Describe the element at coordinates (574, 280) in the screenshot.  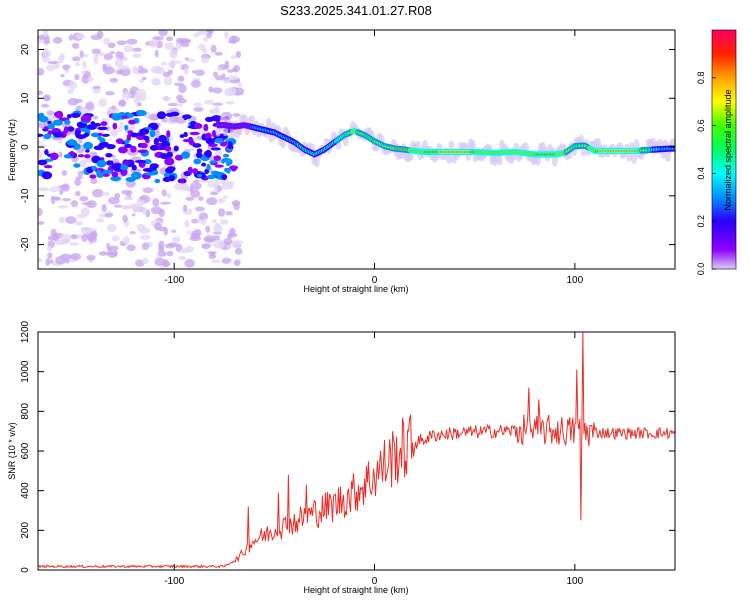
I see `x-tick-label: 100` at that location.